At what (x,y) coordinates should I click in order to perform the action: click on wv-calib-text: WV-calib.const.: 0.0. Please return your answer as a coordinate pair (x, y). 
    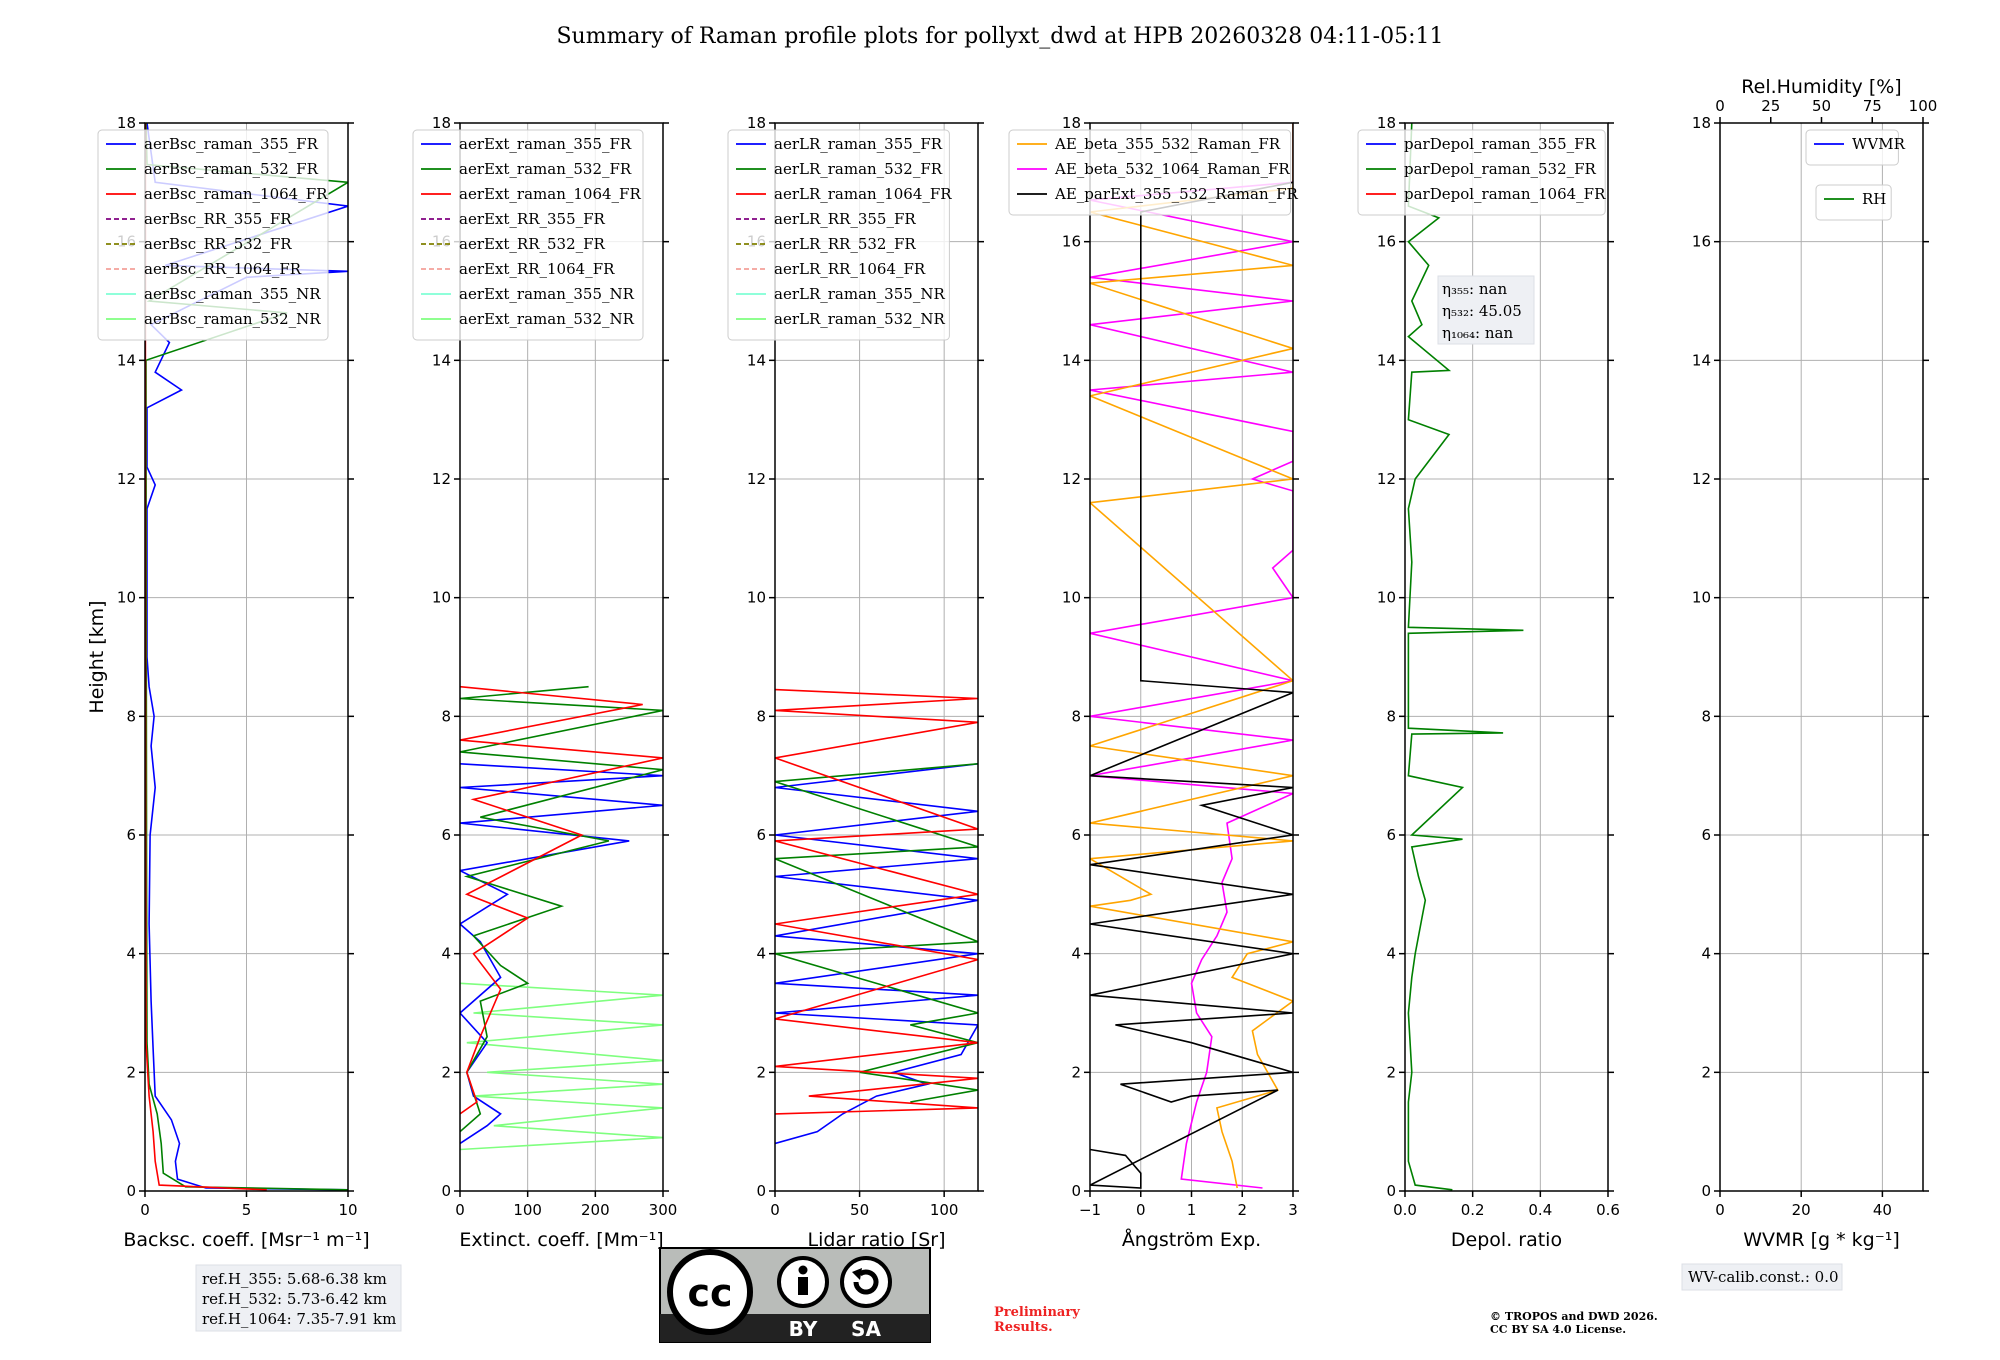
    Looking at the image, I should click on (1763, 1277).